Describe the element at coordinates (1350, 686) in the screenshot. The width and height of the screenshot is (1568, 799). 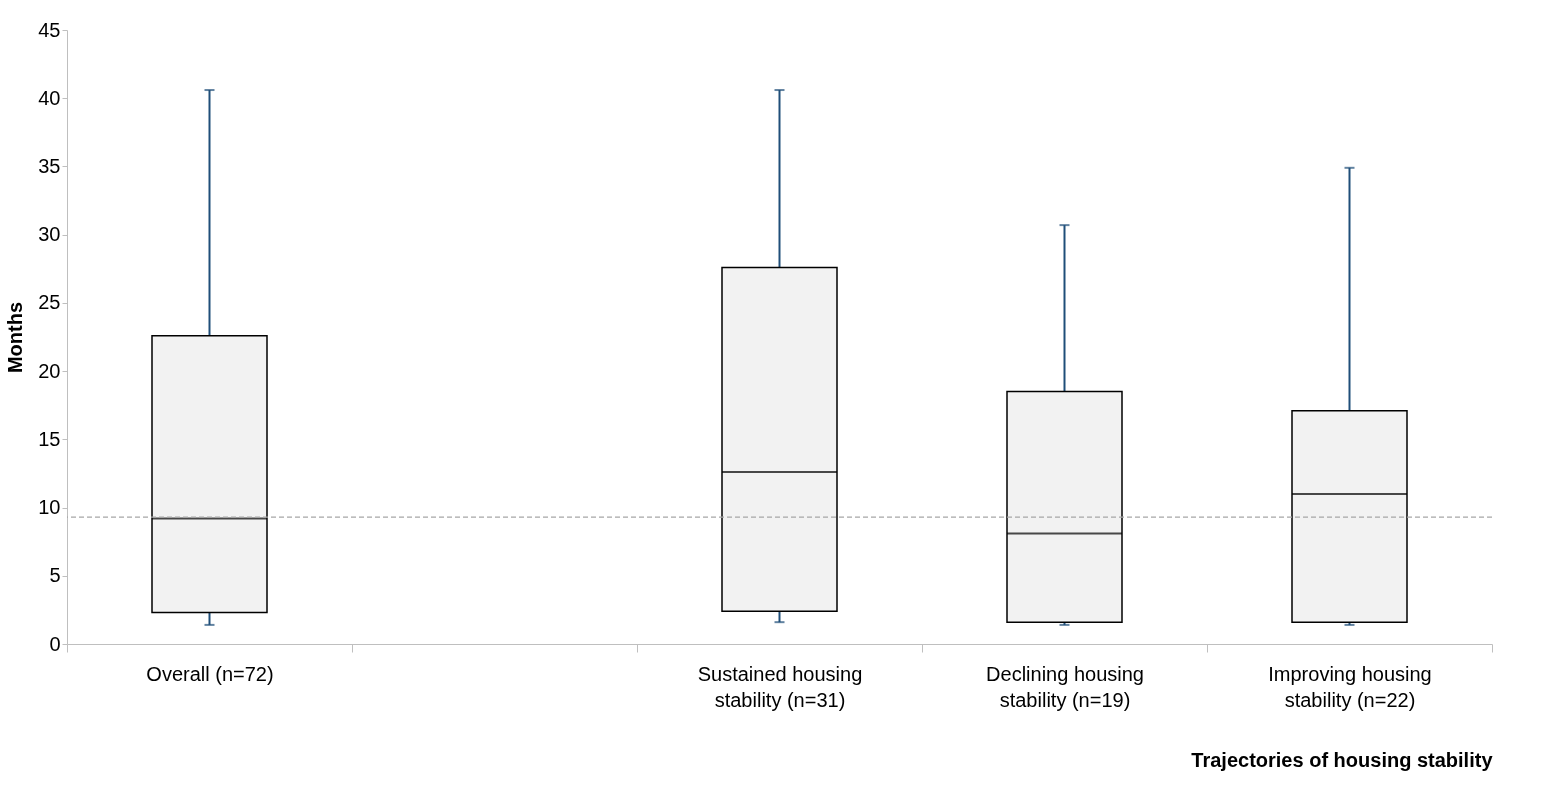
I see `x-tick-label: Improving housing stability (n=22)` at that location.